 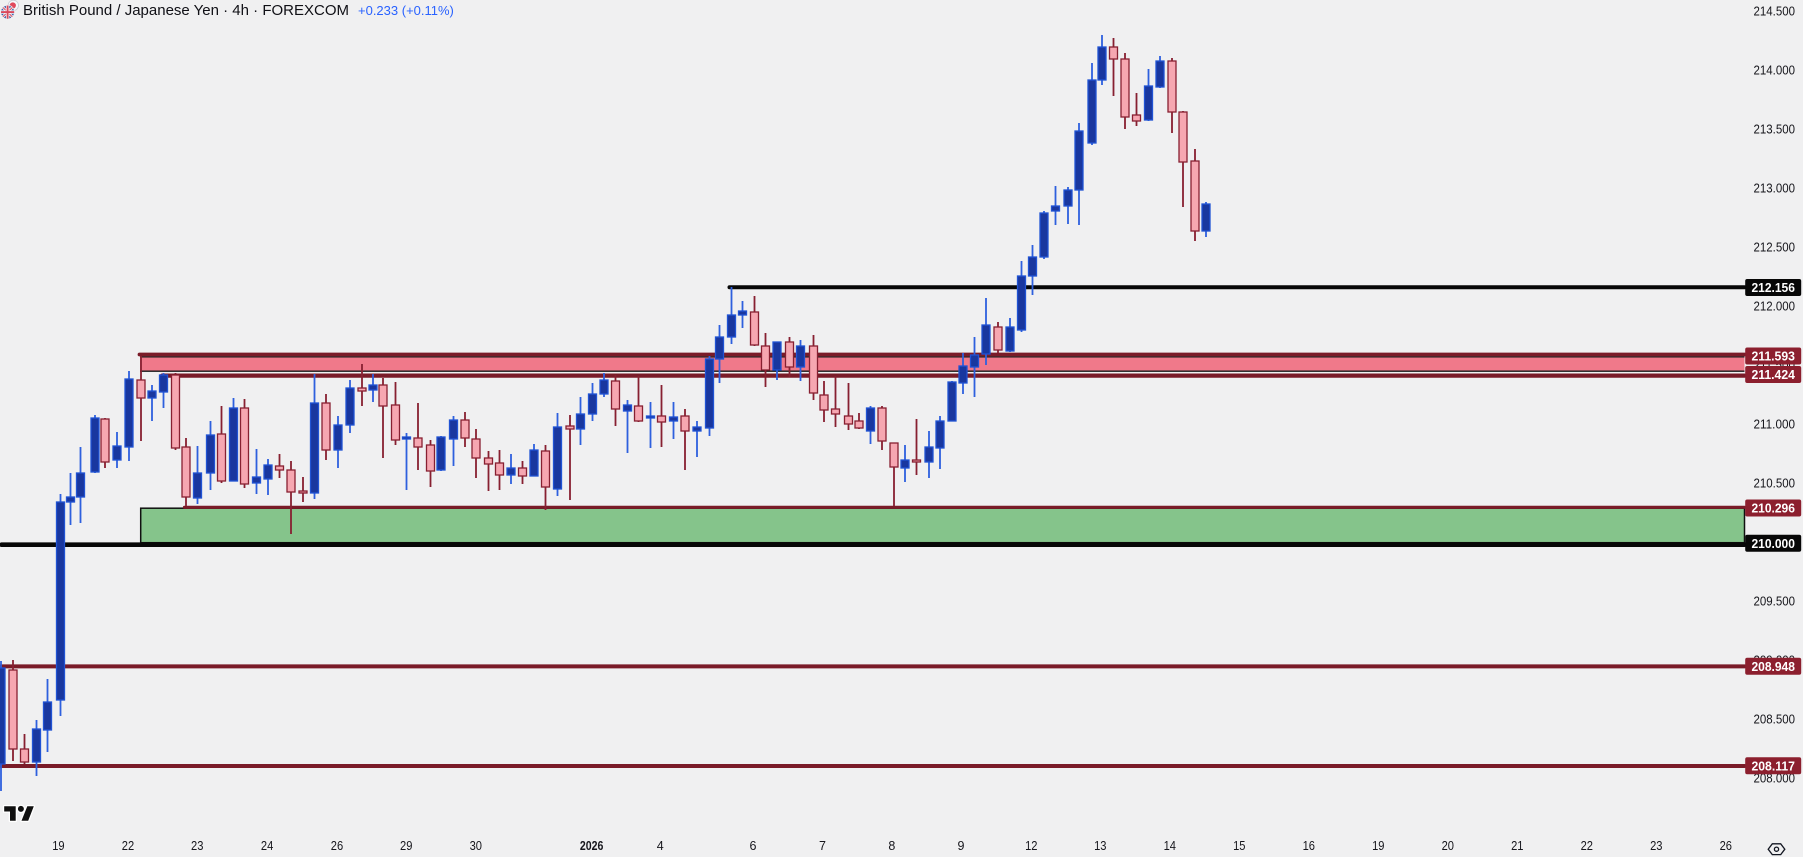 What do you see at coordinates (753, 846) in the screenshot?
I see `svg-text: 6` at bounding box center [753, 846].